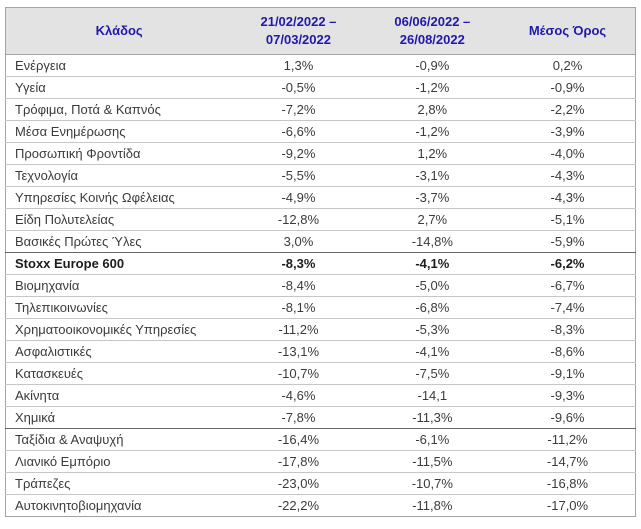 Image resolution: width=641 pixels, height=529 pixels. What do you see at coordinates (298, 241) in the screenshot?
I see `period1-cell: 3,0%` at bounding box center [298, 241].